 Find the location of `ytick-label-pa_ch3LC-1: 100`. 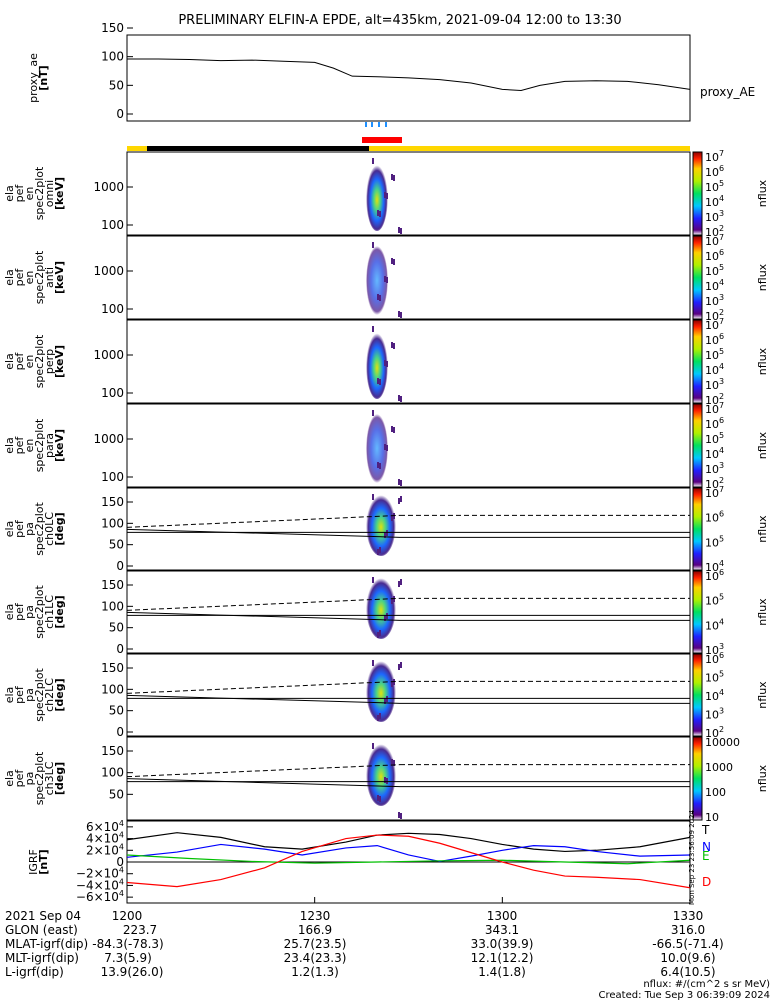

ytick-label-pa_ch3LC-1: 100 is located at coordinates (112, 773).